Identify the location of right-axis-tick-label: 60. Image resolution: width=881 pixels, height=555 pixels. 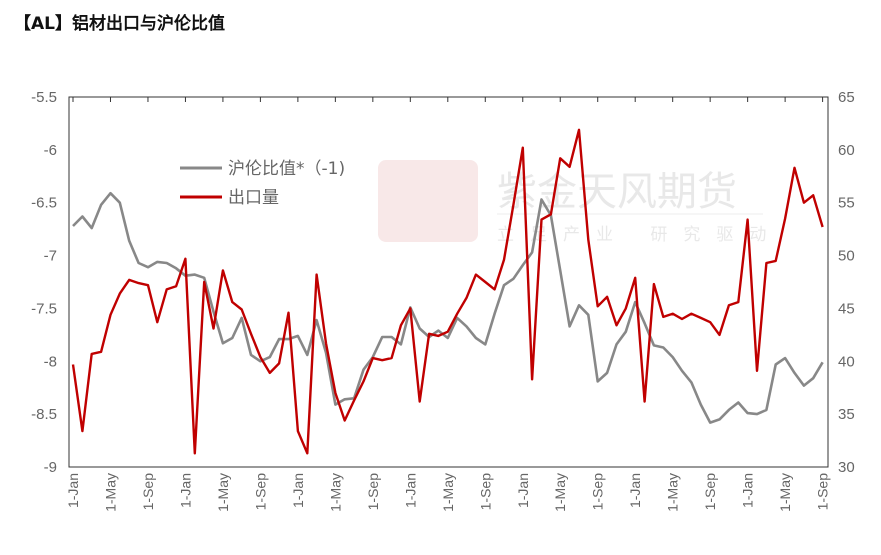
(846, 150).